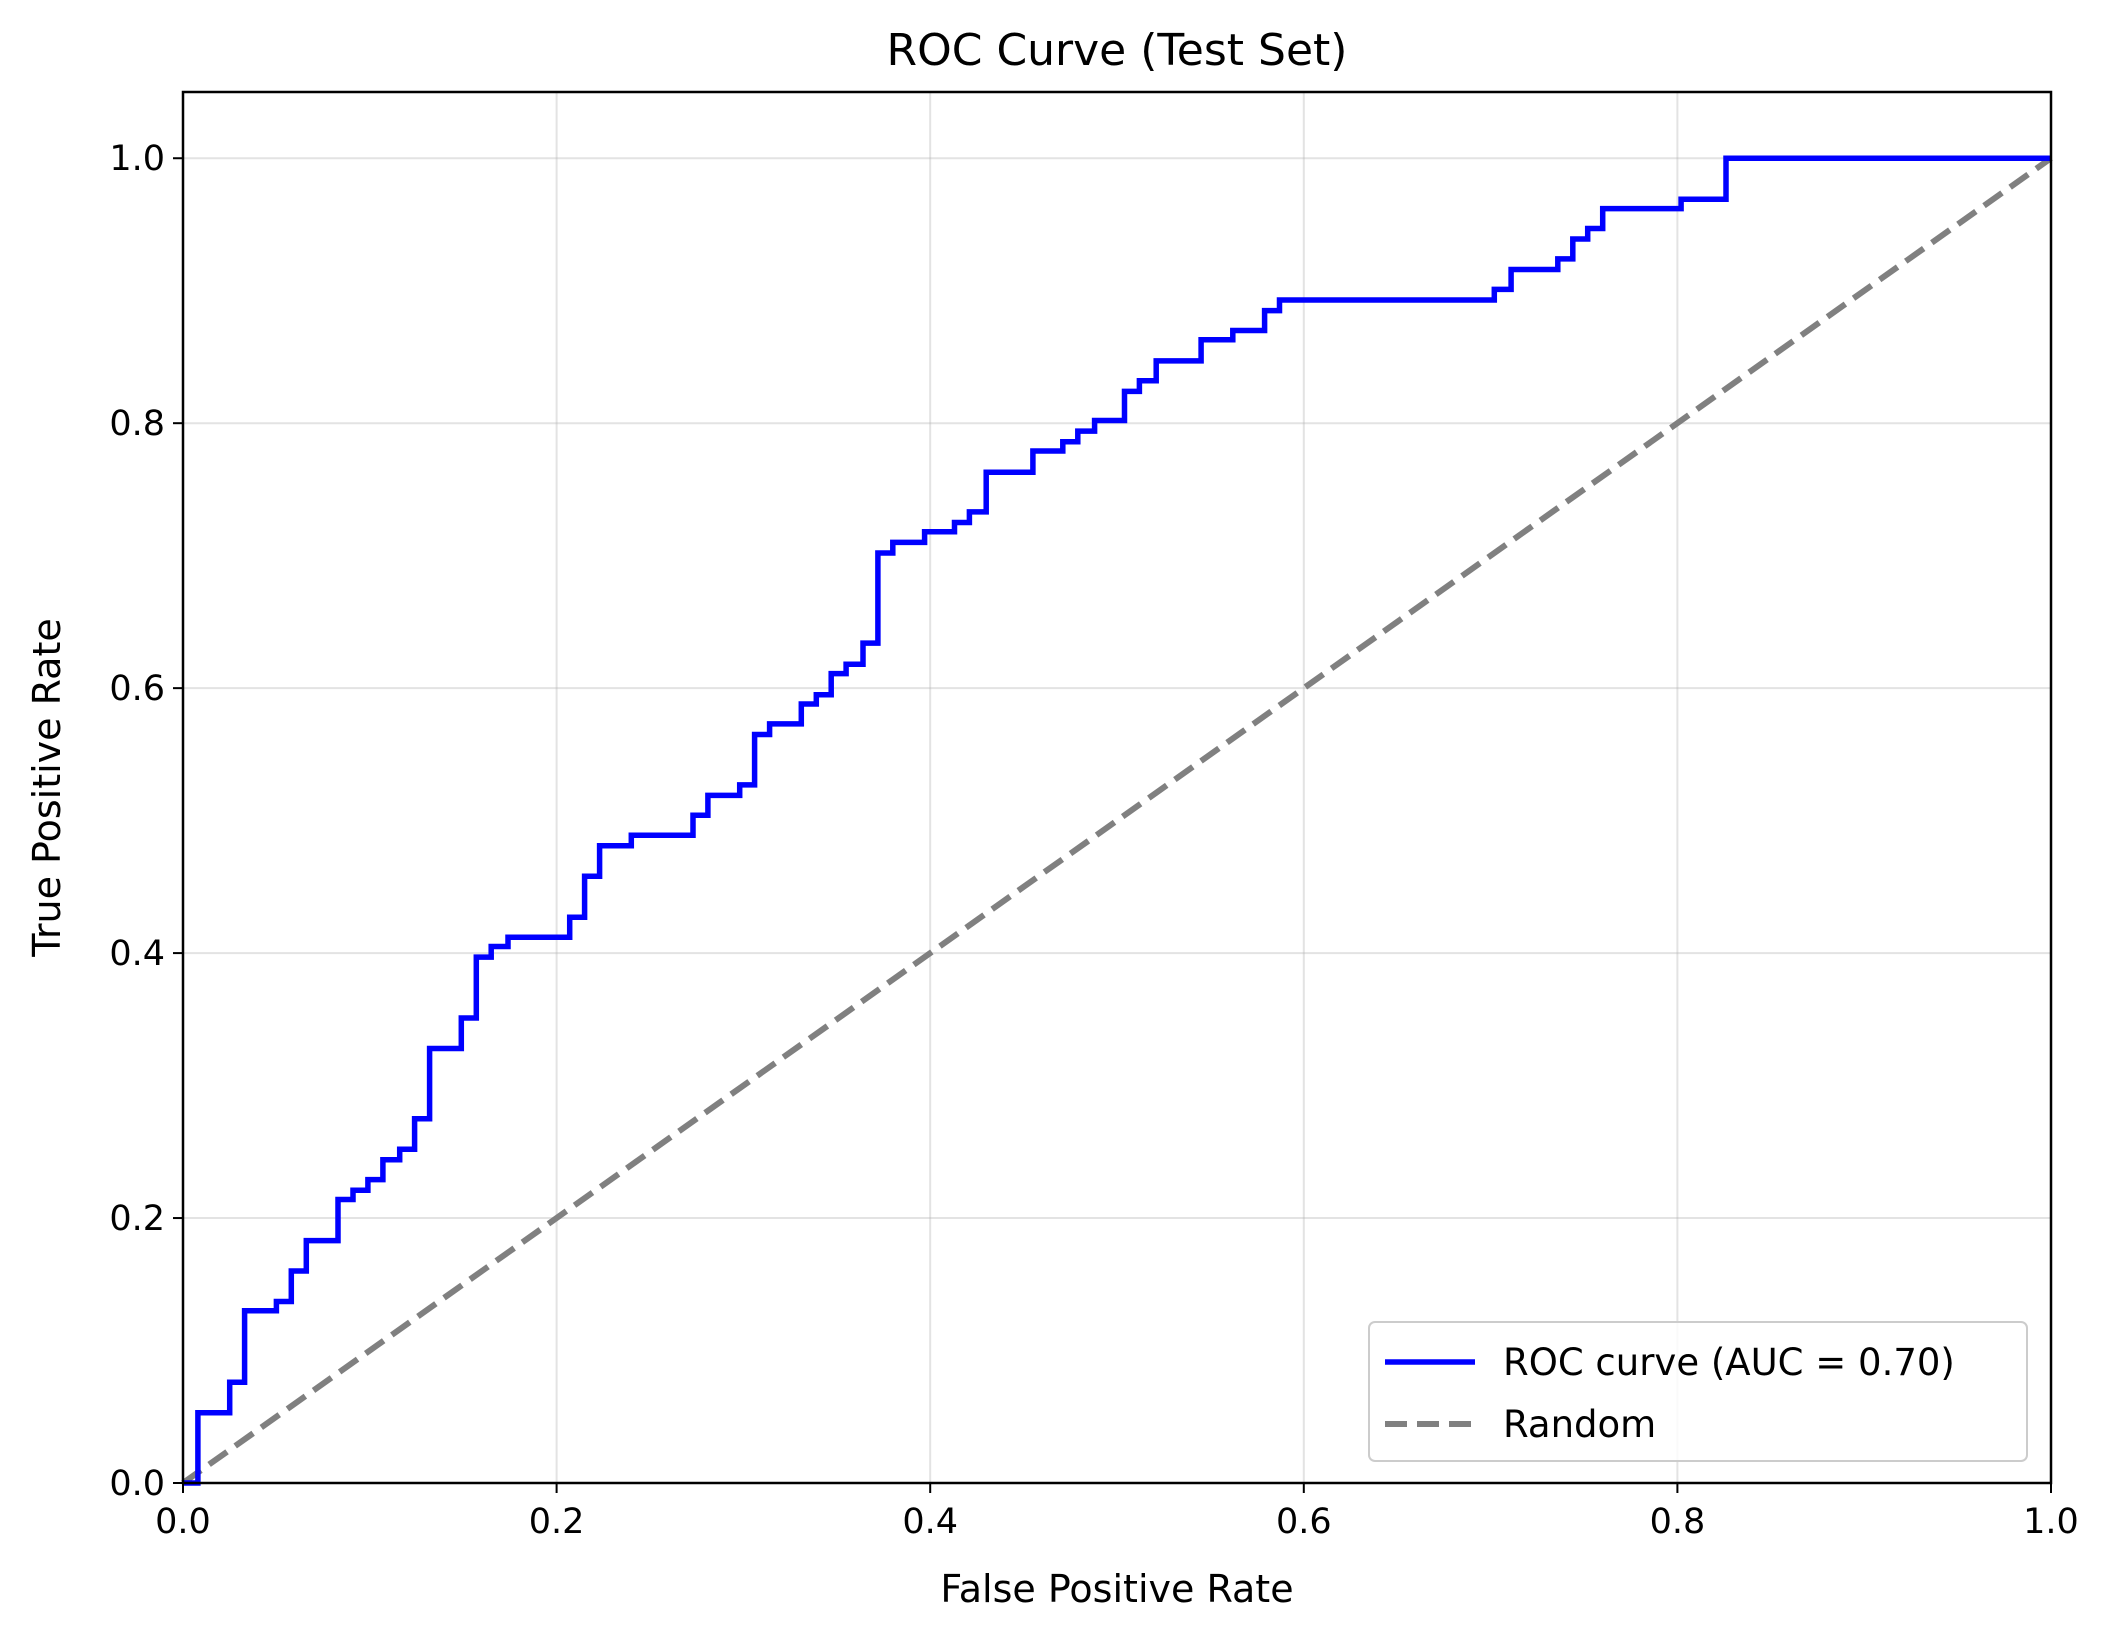 Image resolution: width=2107 pixels, height=1643 pixels. I want to click on legend-label-random: Random, so click(1579, 1424).